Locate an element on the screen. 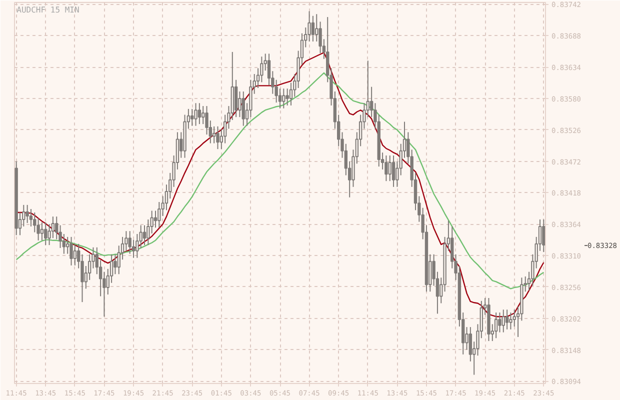 This screenshot has height=400, width=620. chart-title: AUDCHF 15 MIN is located at coordinates (48, 10).